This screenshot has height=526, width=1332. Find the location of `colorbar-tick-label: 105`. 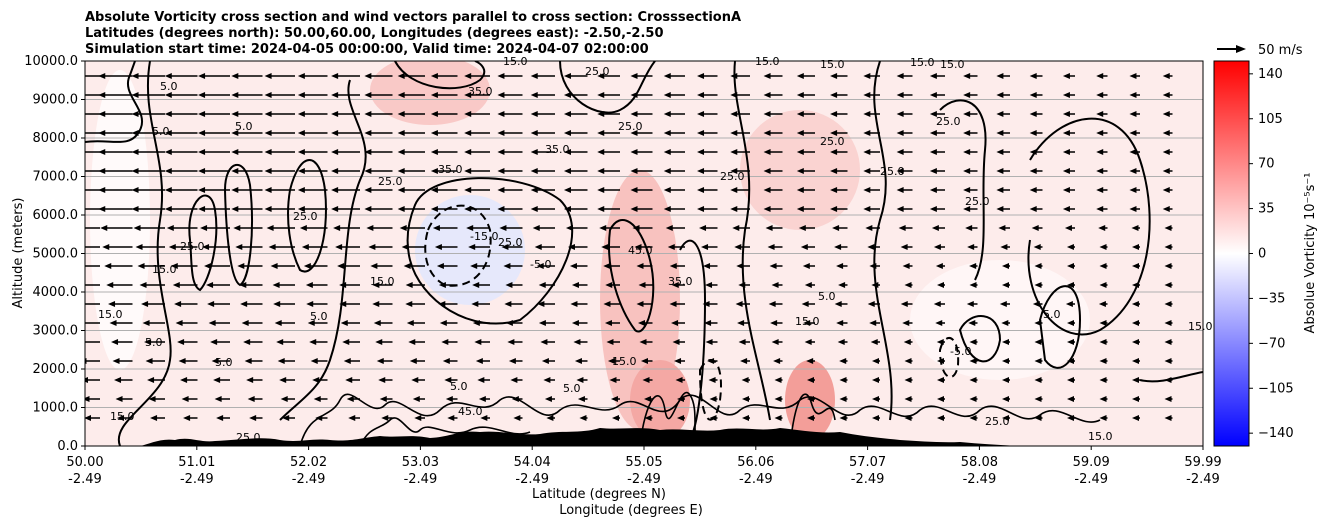

colorbar-tick-label: 105 is located at coordinates (1270, 119).